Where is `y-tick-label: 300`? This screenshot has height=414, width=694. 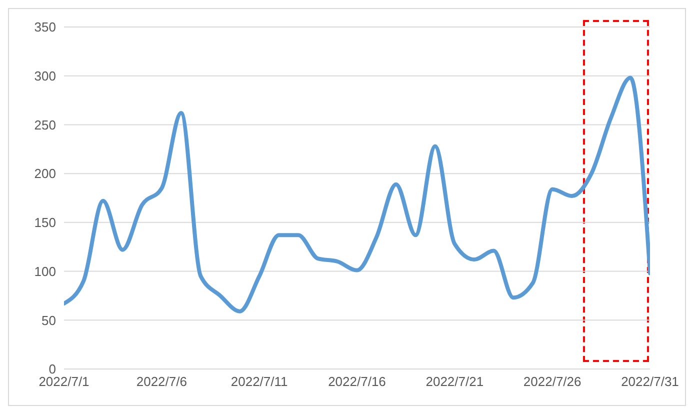
y-tick-label: 300 is located at coordinates (45, 76).